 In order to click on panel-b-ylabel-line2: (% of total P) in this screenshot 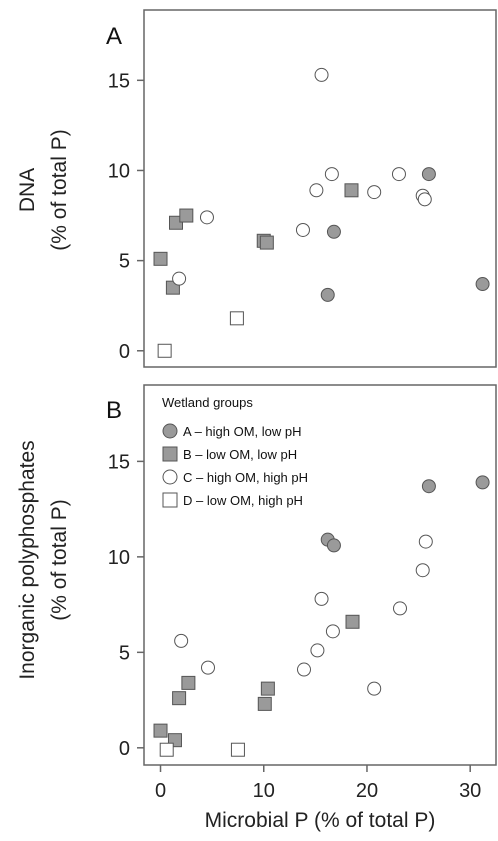, I will do `click(59, 559)`.